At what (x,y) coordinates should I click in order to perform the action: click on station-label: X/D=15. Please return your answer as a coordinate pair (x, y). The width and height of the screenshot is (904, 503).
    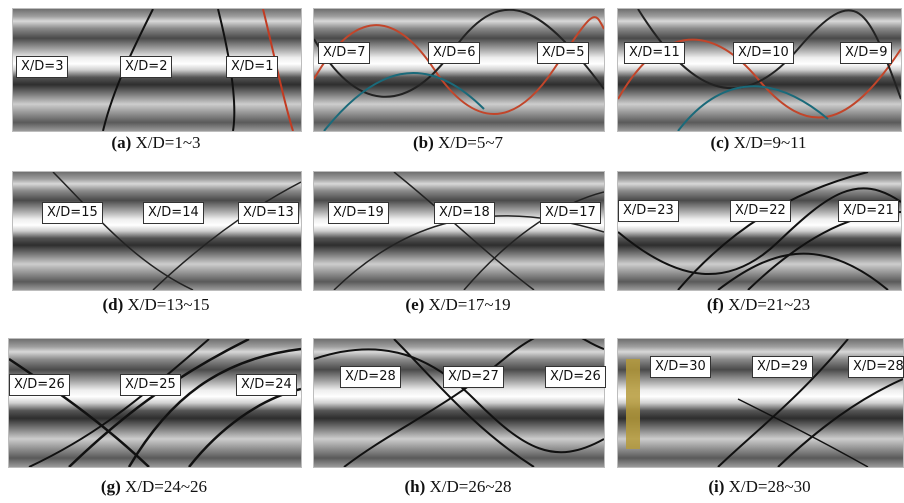
    Looking at the image, I should click on (72, 213).